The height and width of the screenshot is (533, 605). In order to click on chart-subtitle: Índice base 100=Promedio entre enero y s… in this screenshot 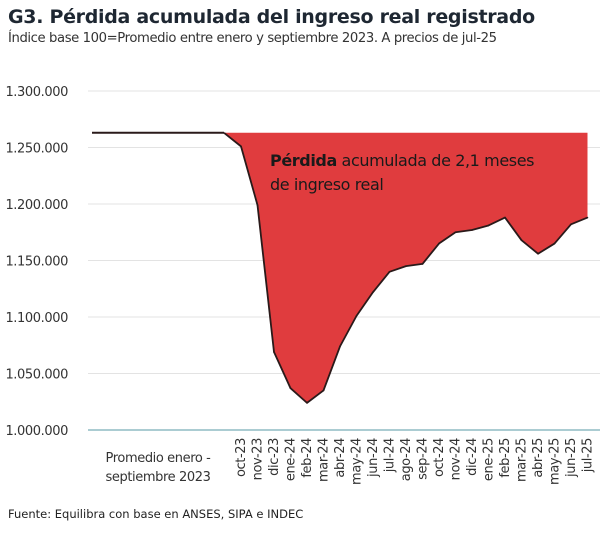, I will do `click(252, 38)`.